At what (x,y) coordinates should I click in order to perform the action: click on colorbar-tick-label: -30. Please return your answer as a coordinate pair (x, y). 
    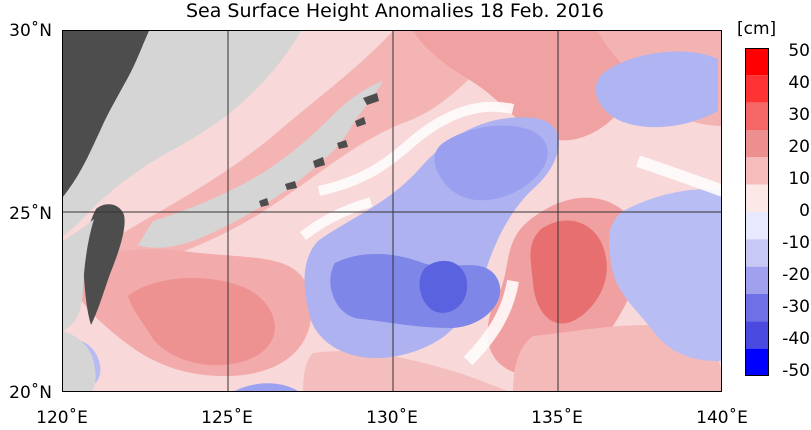
    Looking at the image, I should click on (796, 307).